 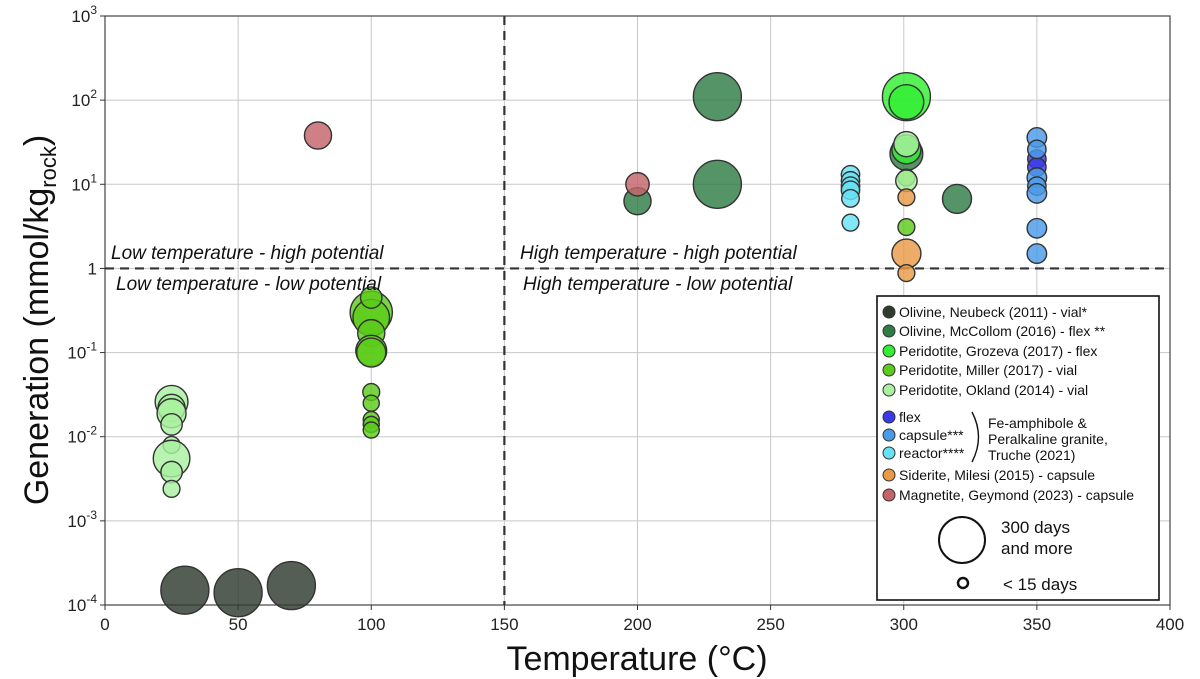 I want to click on x-tick-label: 350, so click(x=1037, y=624).